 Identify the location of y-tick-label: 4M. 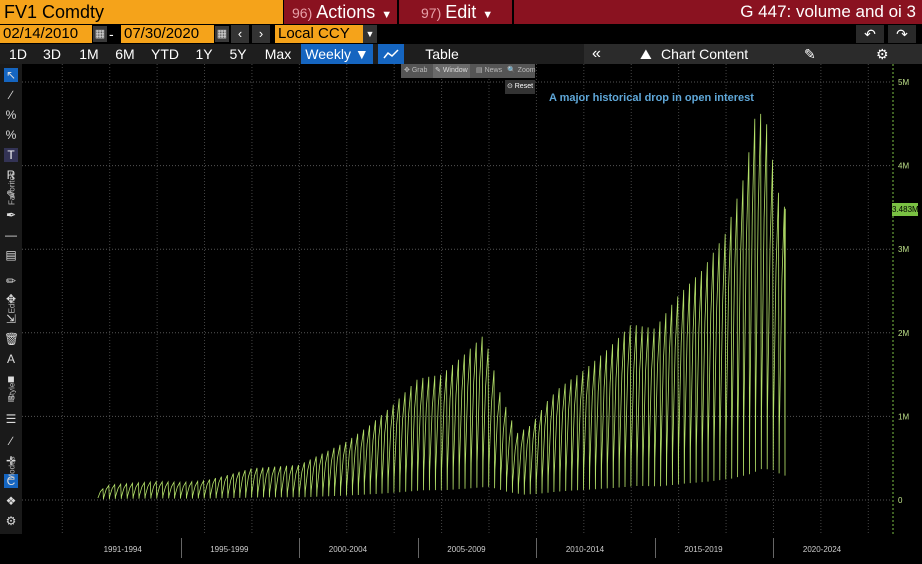
(903, 166).